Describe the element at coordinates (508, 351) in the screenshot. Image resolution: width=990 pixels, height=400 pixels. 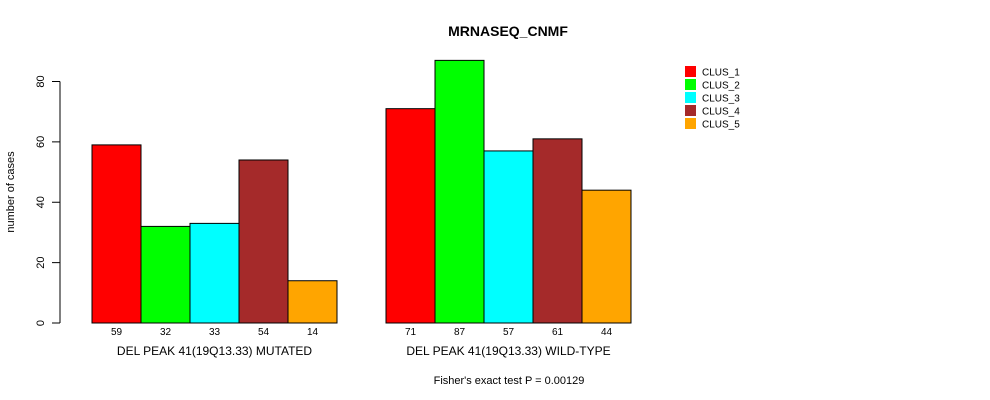
I see `group-label: DEL PEAK 41(19Q13.33) WILD-TYPE` at that location.